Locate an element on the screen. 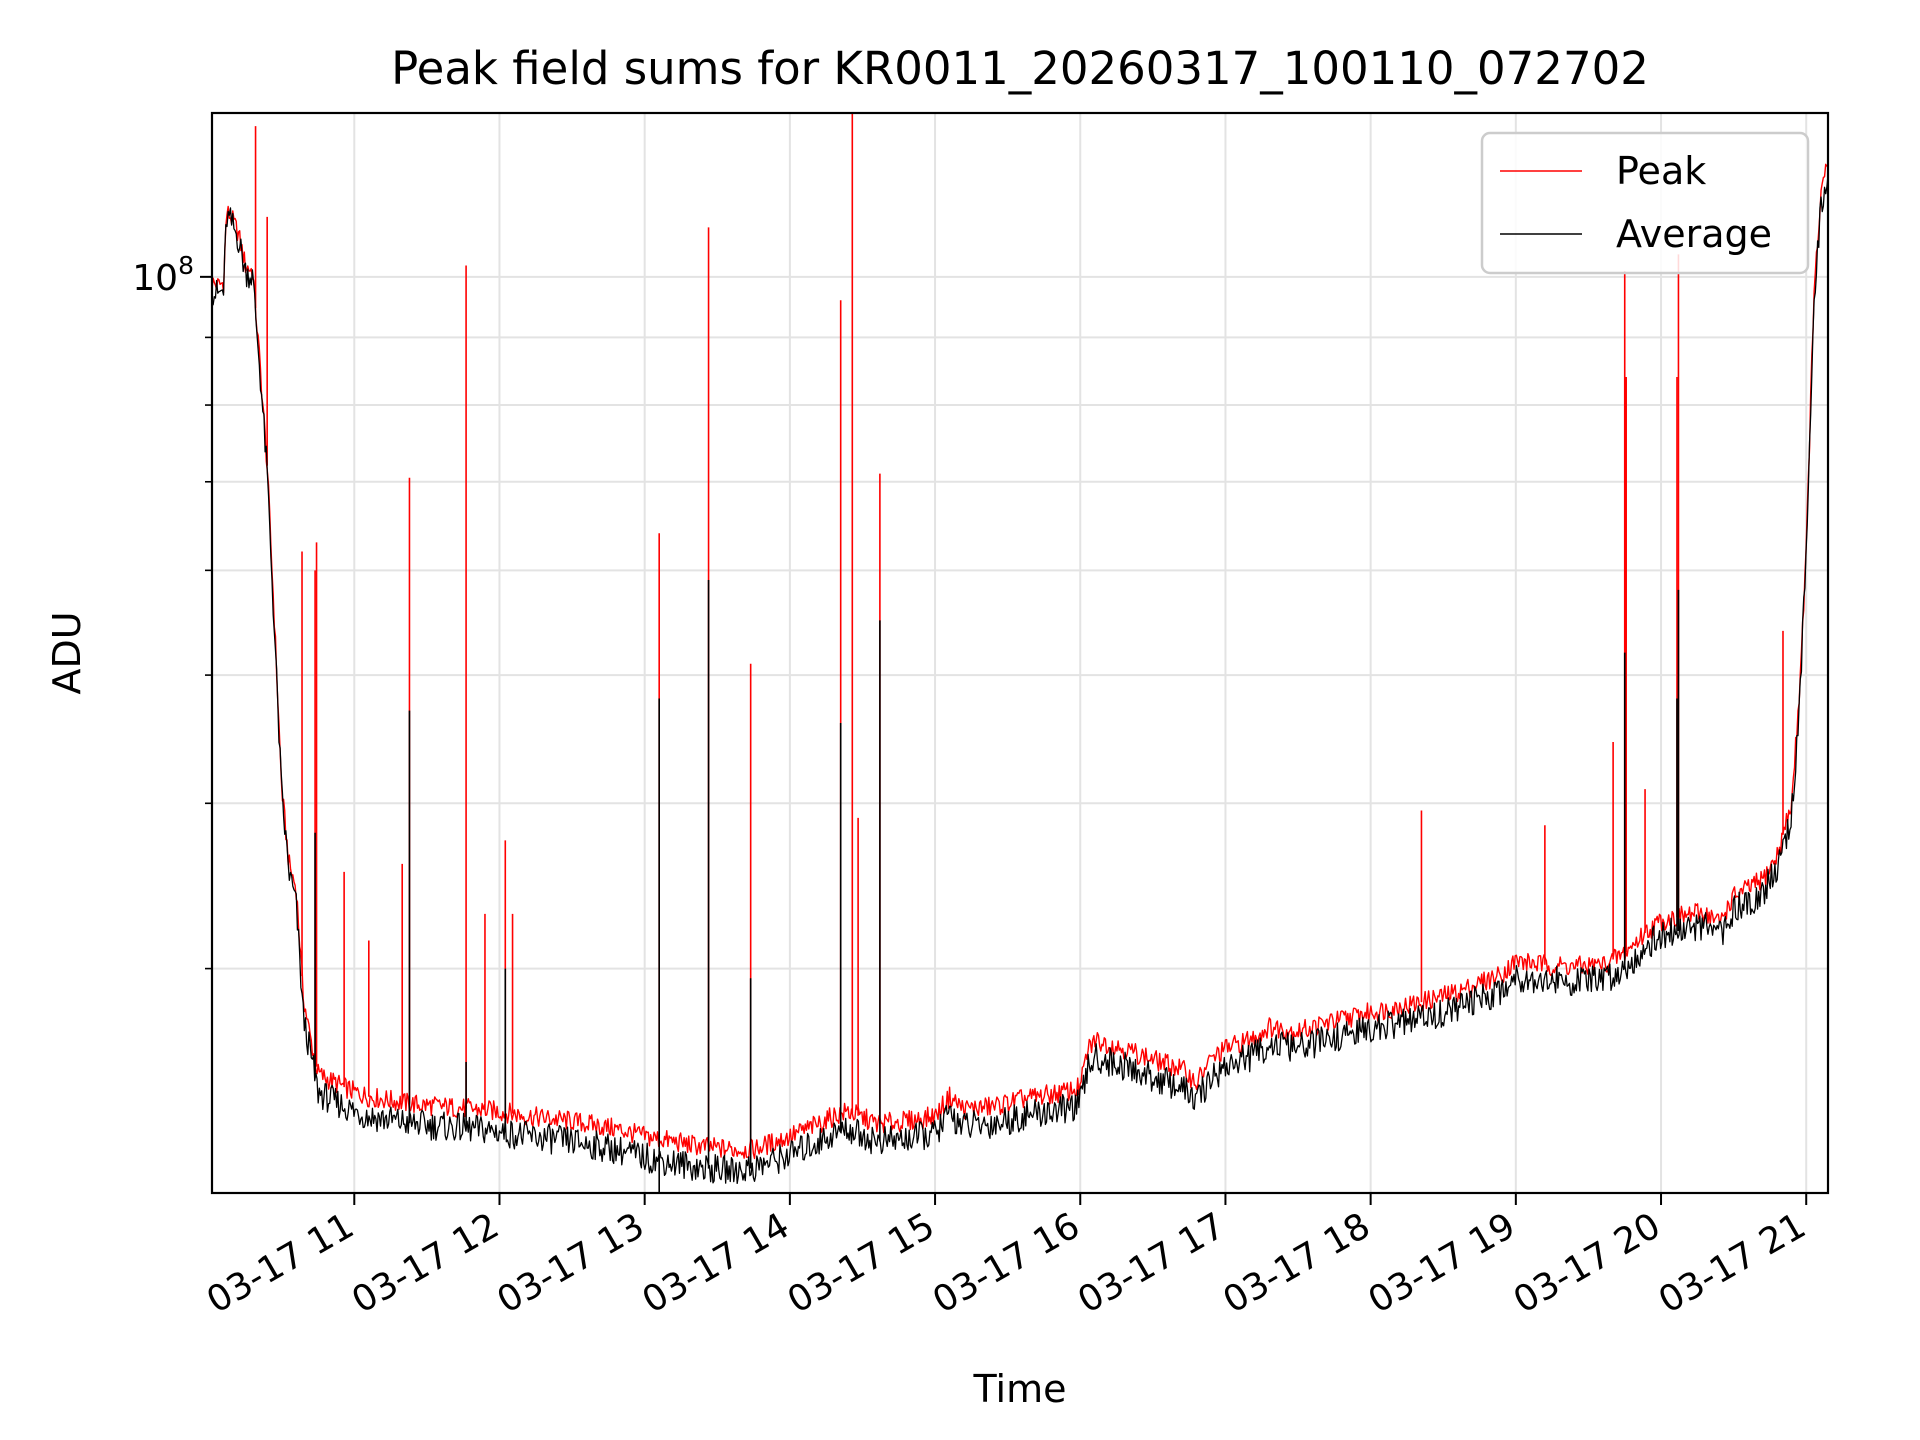  x-axis-label: Time is located at coordinates (1020, 1389).